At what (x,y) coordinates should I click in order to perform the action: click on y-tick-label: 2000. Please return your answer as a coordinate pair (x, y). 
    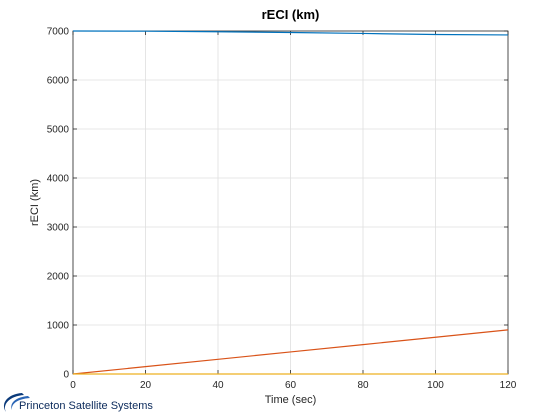
    Looking at the image, I should click on (58, 277).